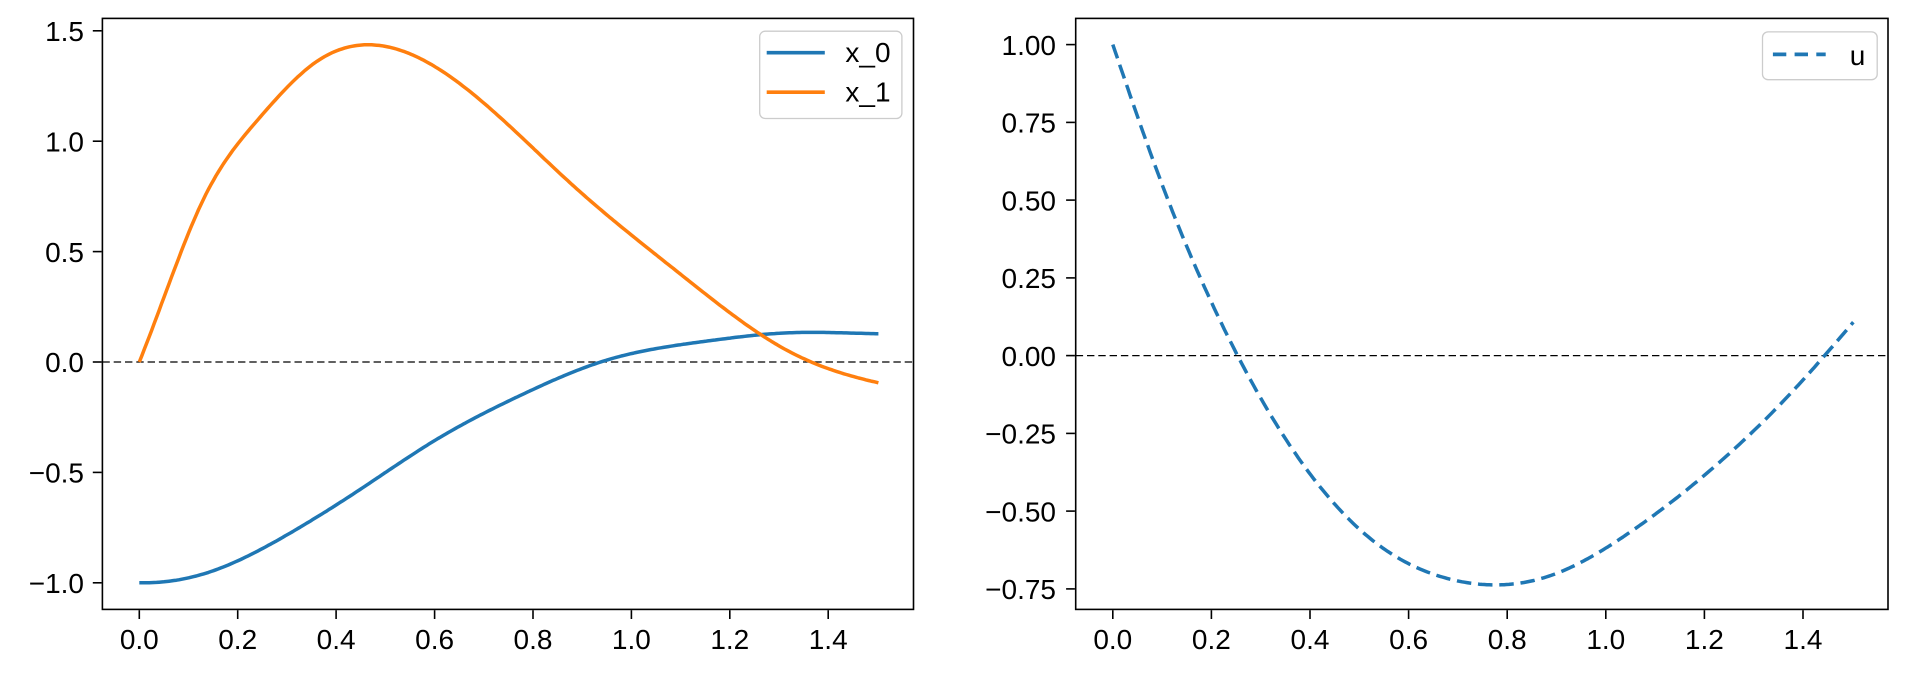 The image size is (1907, 679). What do you see at coordinates (64, 252) in the screenshot?
I see `svg-text: 0.5` at bounding box center [64, 252].